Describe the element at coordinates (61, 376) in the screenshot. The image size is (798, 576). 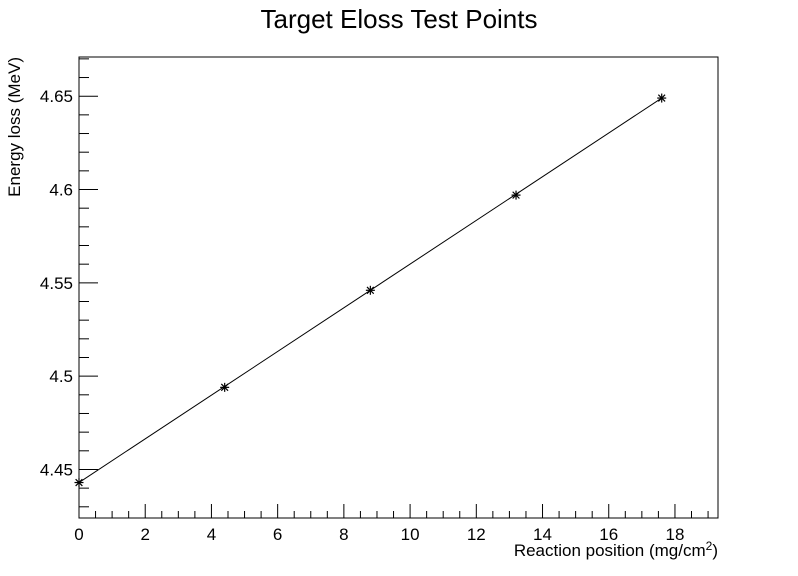
I see `y-tick-label: 4.5` at that location.